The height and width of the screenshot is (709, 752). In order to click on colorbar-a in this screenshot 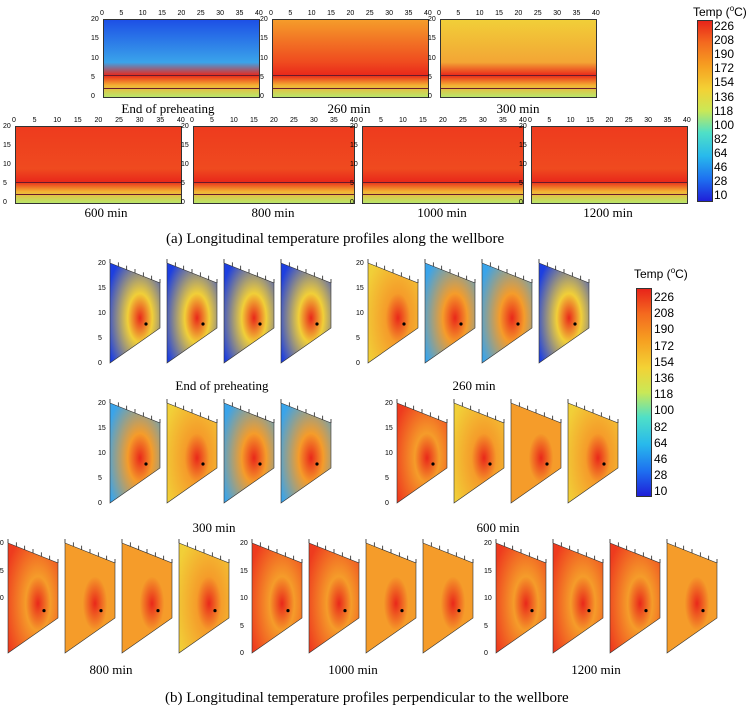, I will do `click(705, 111)`.